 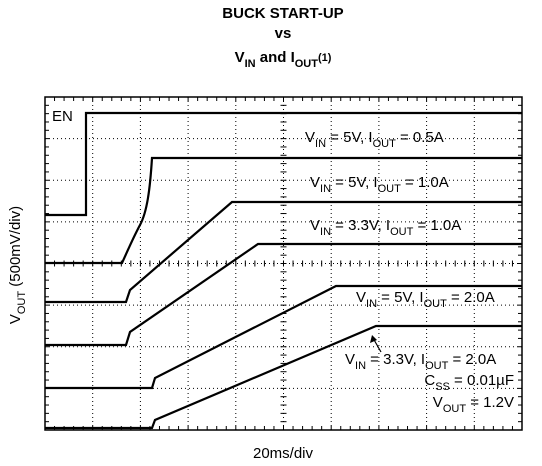 What do you see at coordinates (420, 137) in the screenshot?
I see `text-part: = 0.5A` at bounding box center [420, 137].